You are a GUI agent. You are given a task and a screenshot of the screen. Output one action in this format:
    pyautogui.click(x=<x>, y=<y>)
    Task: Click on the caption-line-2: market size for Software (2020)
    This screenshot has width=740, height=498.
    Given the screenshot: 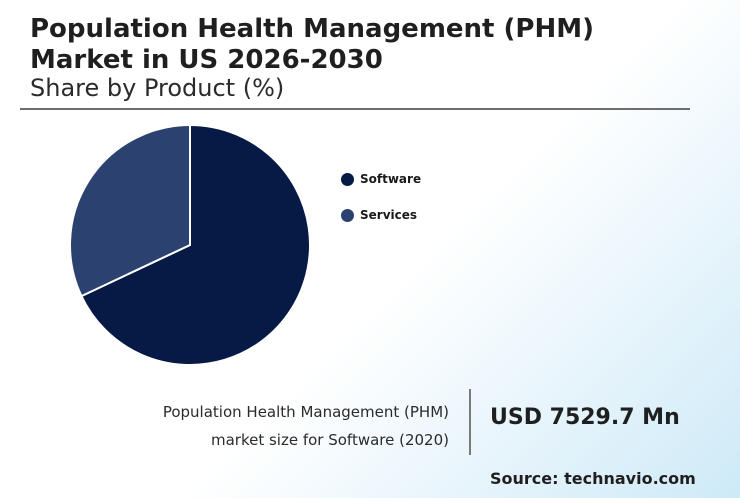 What is the action you would take?
    pyautogui.click(x=329, y=440)
    